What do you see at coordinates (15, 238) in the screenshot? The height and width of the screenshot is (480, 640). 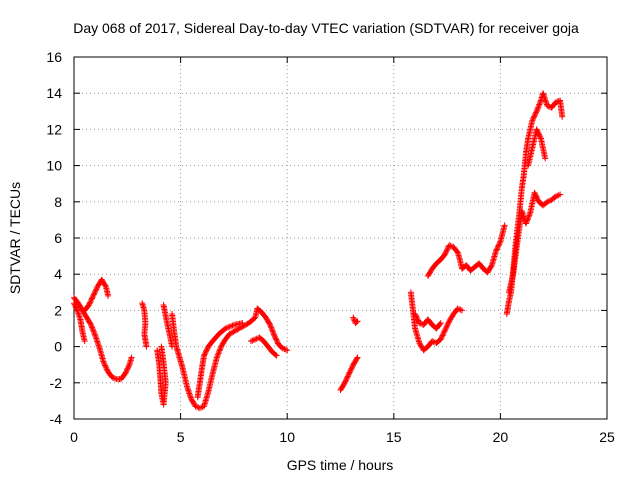 I see `y-axis-label: SDTVAR / TECUs` at bounding box center [15, 238].